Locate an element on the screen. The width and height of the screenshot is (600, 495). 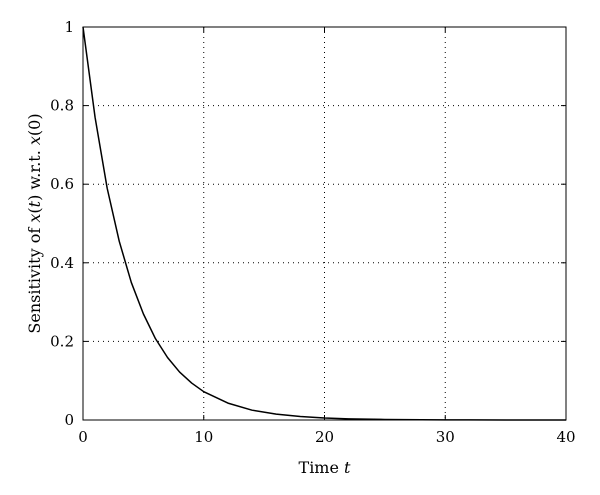
y-tick-label: 0.4 is located at coordinates (62, 263).